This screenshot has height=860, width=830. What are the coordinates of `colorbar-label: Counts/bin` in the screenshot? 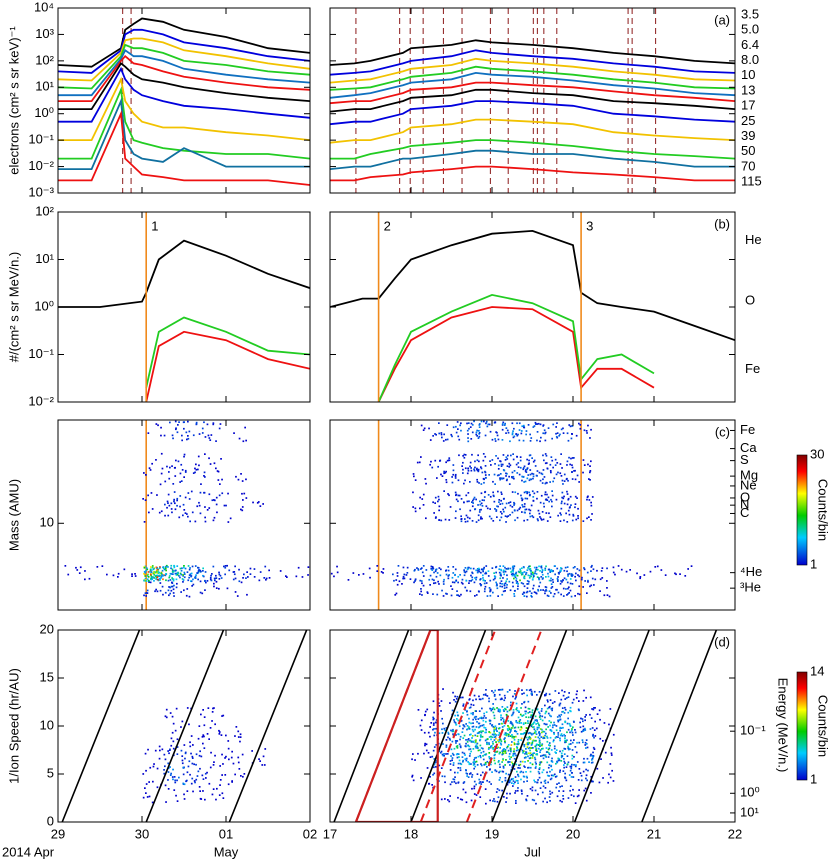 It's located at (823, 510).